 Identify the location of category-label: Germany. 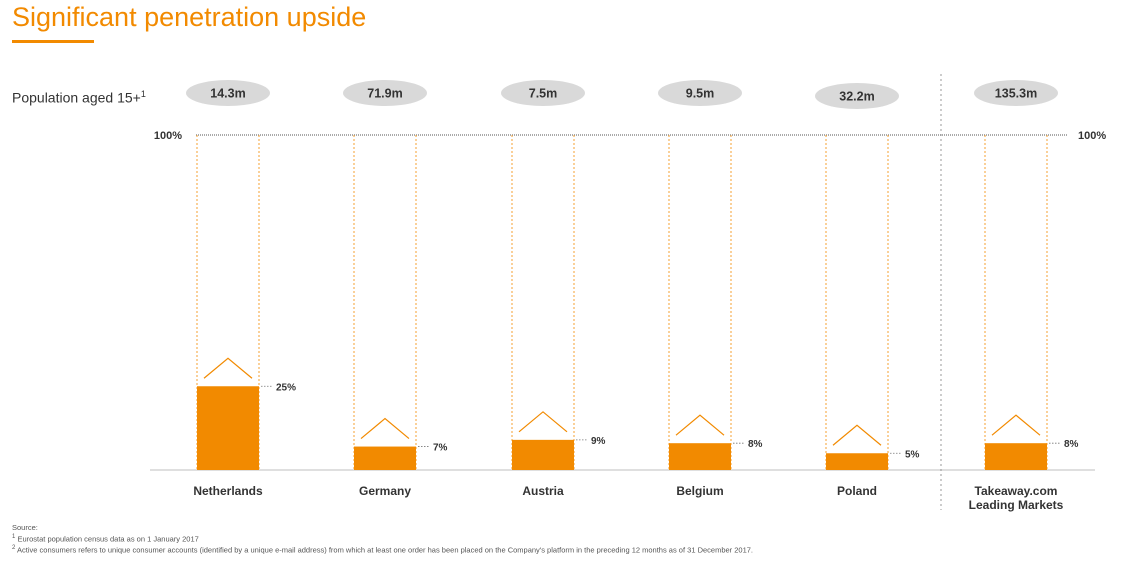
(385, 491).